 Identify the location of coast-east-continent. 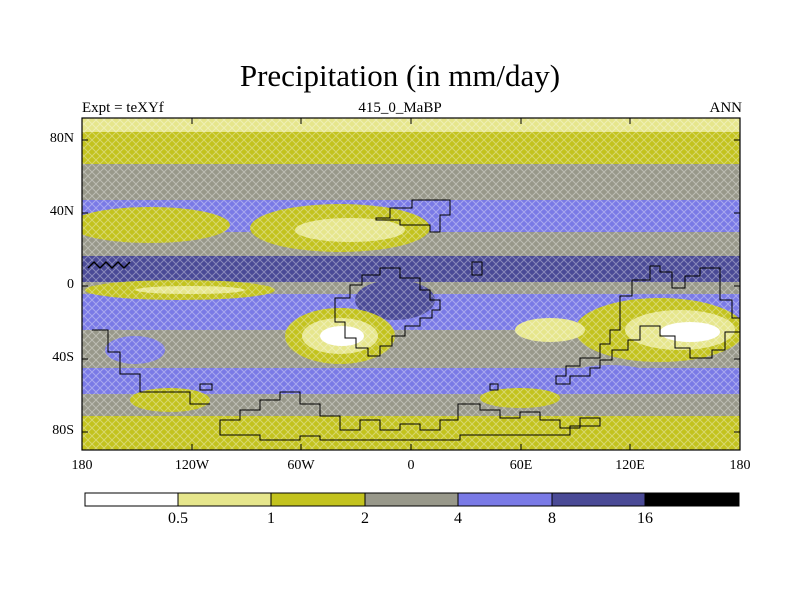
(648, 325).